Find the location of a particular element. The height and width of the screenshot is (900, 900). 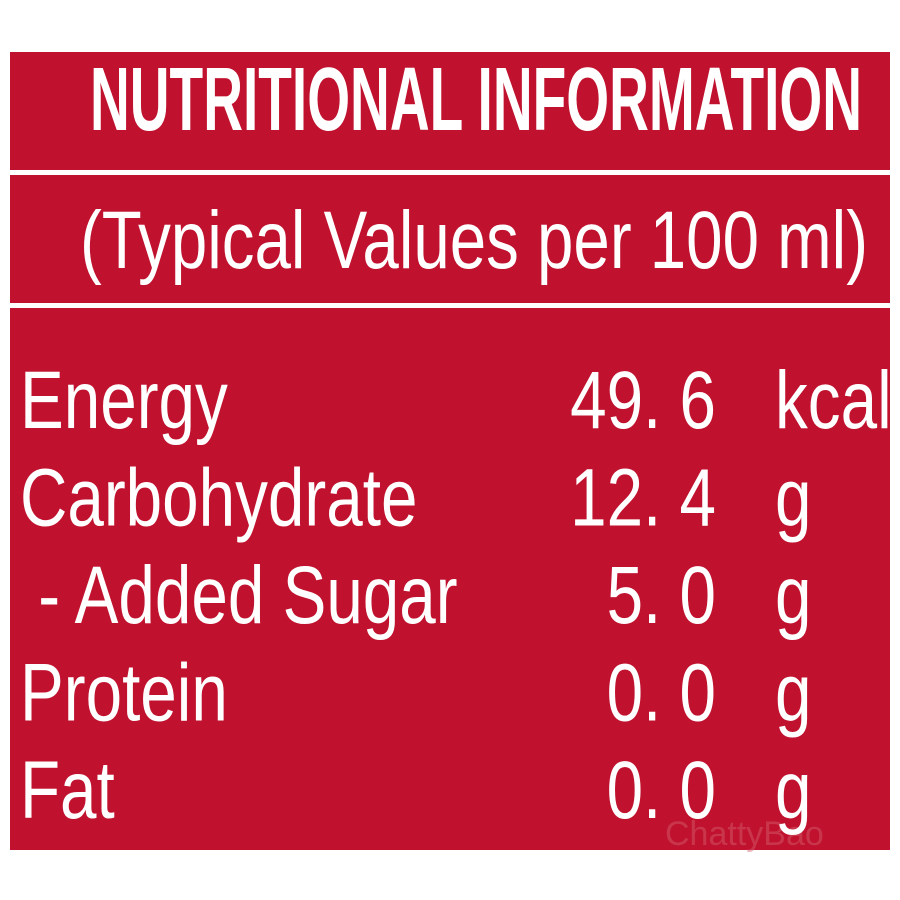

nutrient-value: 12. 4 is located at coordinates (643, 498).